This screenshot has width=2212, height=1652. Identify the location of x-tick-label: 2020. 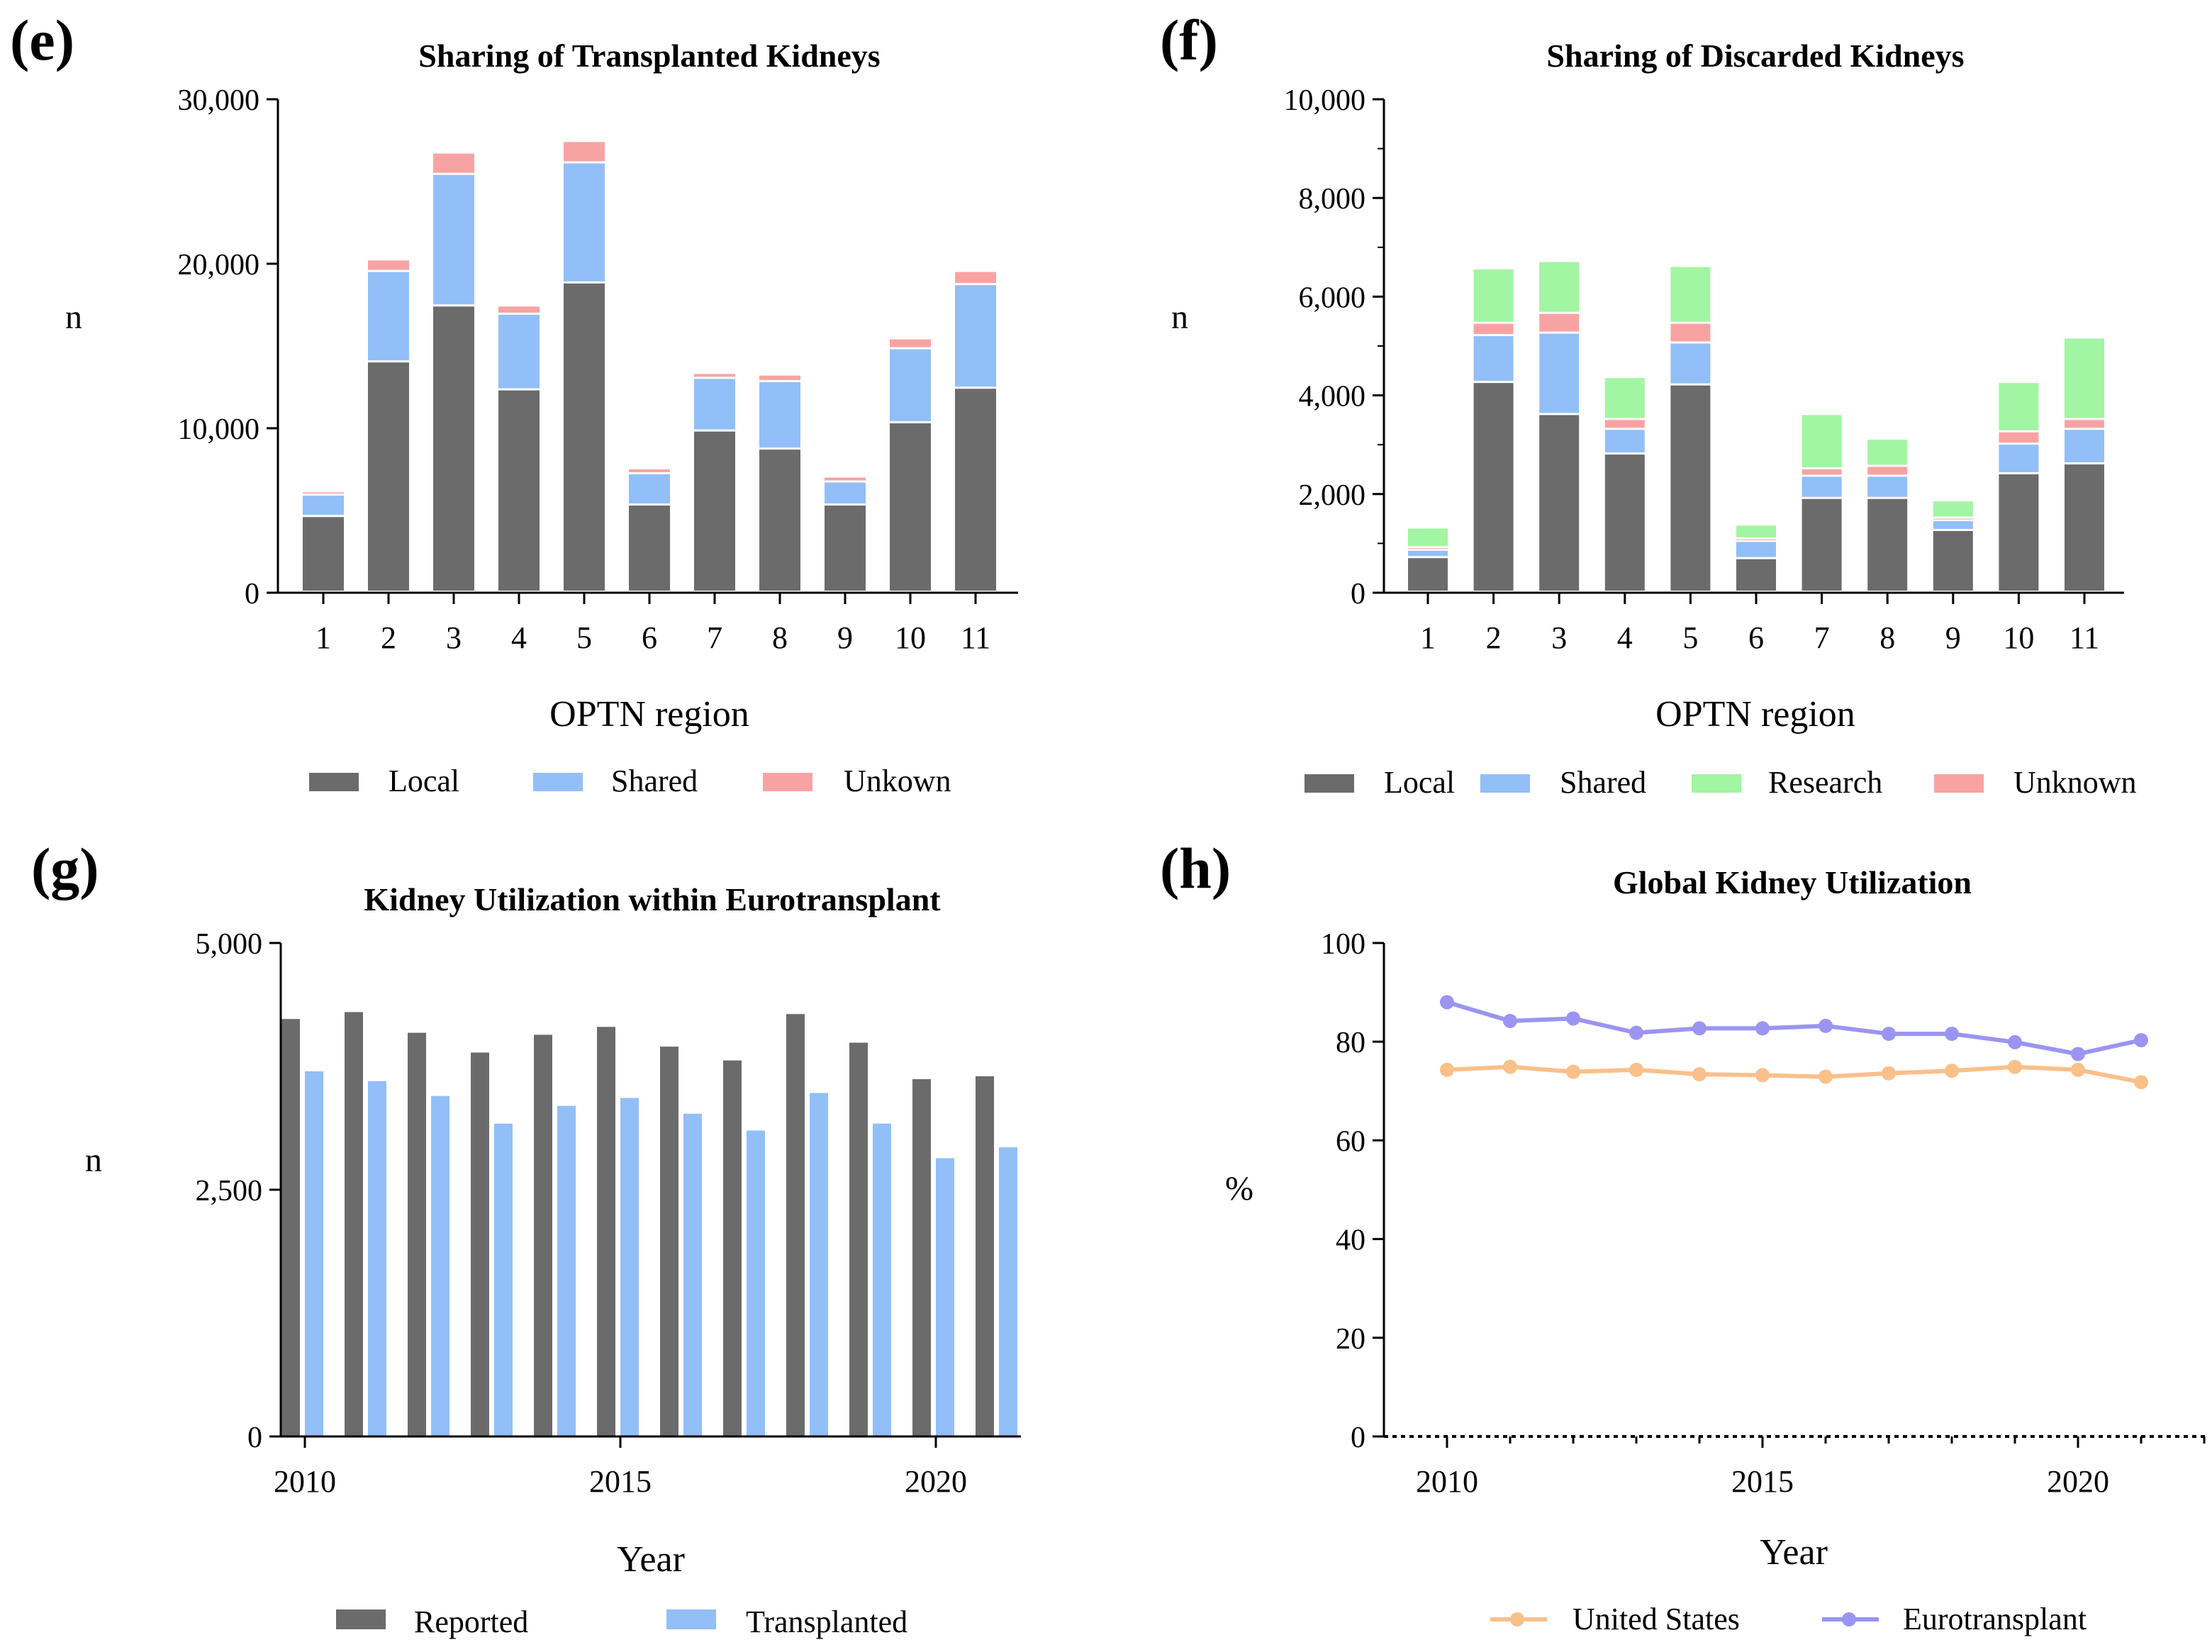
(2078, 1481).